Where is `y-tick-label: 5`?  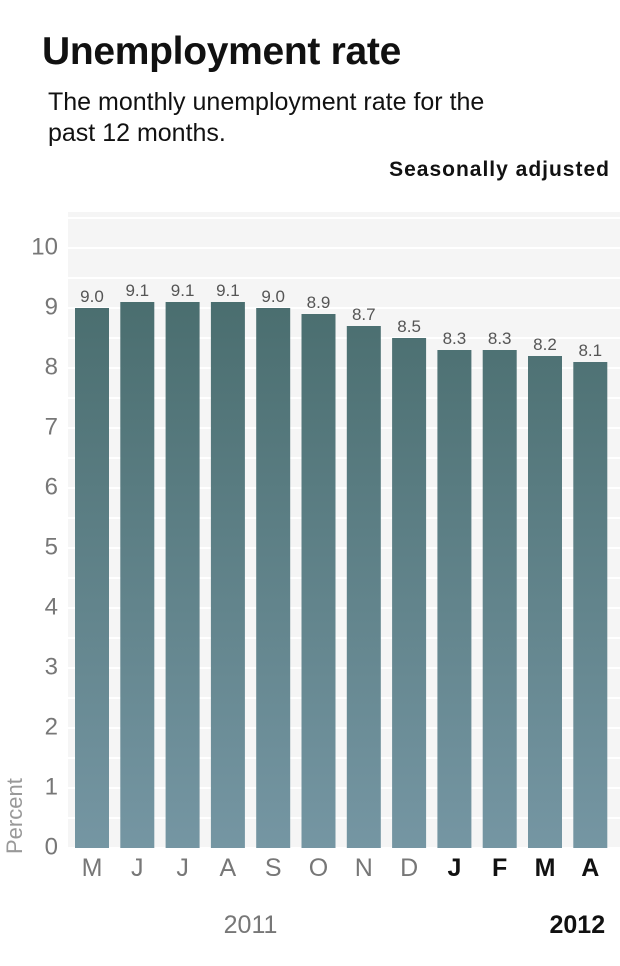 y-tick-label: 5 is located at coordinates (51, 546).